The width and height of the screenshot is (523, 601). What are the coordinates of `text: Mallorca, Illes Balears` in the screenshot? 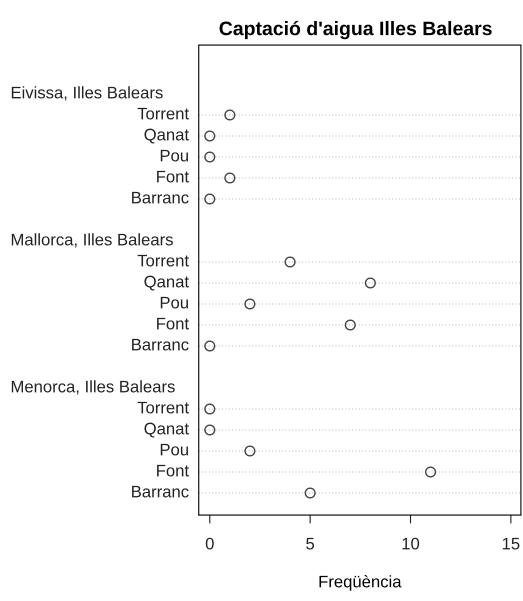 It's located at (92, 240).